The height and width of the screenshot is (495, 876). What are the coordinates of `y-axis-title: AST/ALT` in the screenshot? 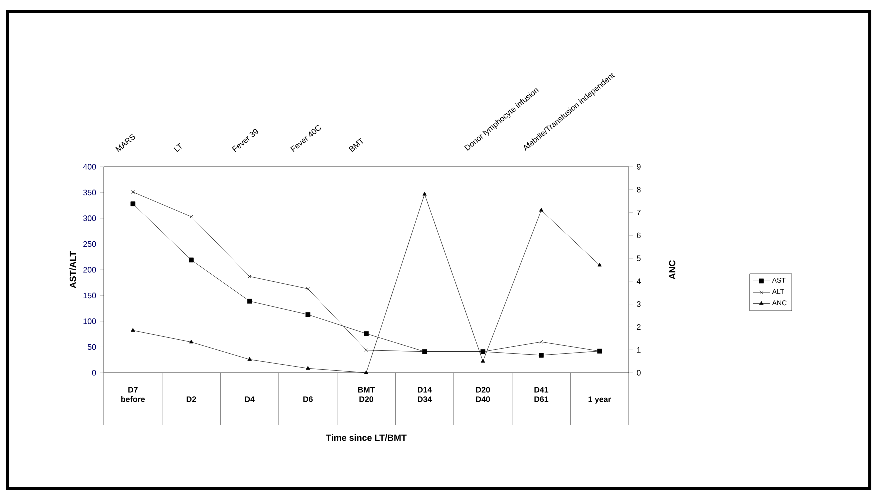 It's located at (73, 270).